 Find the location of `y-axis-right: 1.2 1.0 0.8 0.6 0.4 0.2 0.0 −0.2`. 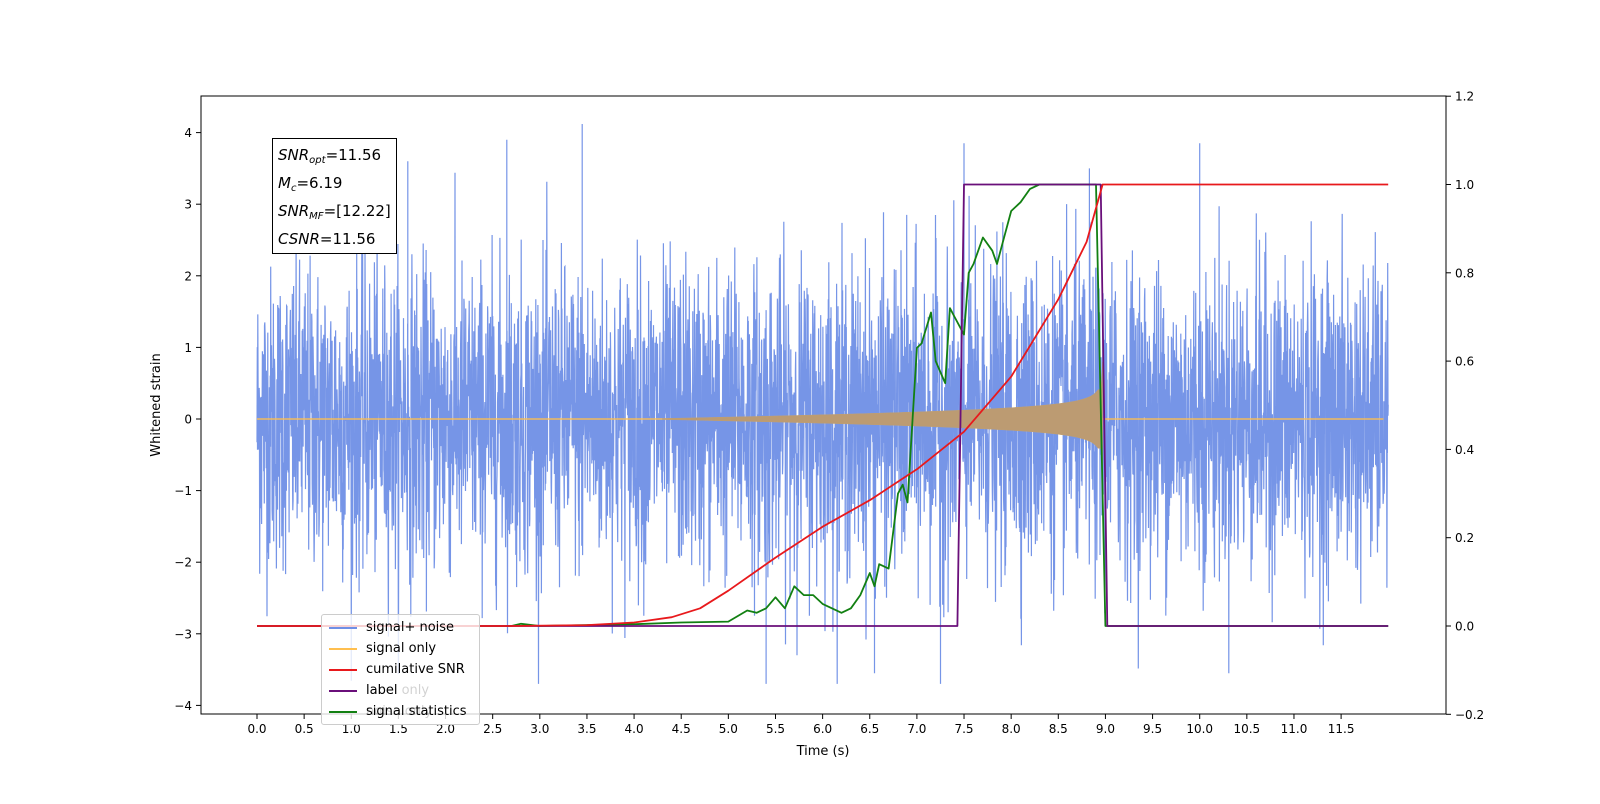

y-axis-right: 1.2 1.0 0.8 0.6 0.4 0.2 0.0 −0.2 is located at coordinates (1465, 406).